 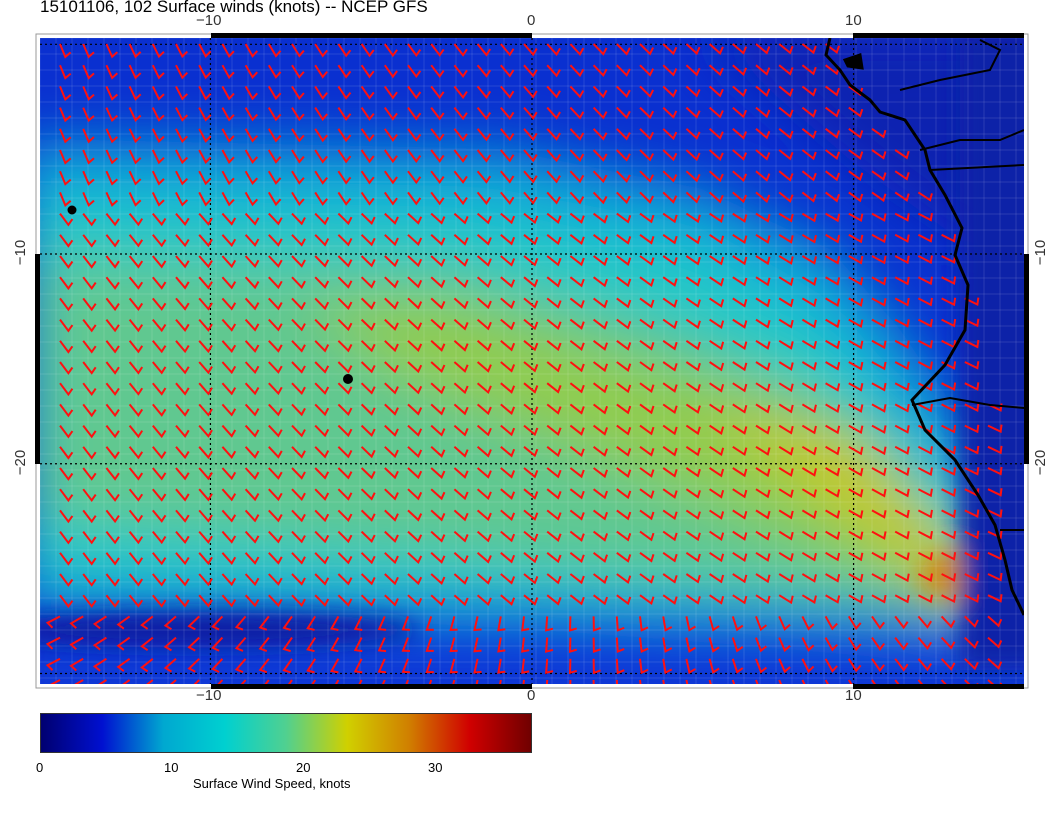 I want to click on colorbar-tick: 20, so click(x=303, y=767).